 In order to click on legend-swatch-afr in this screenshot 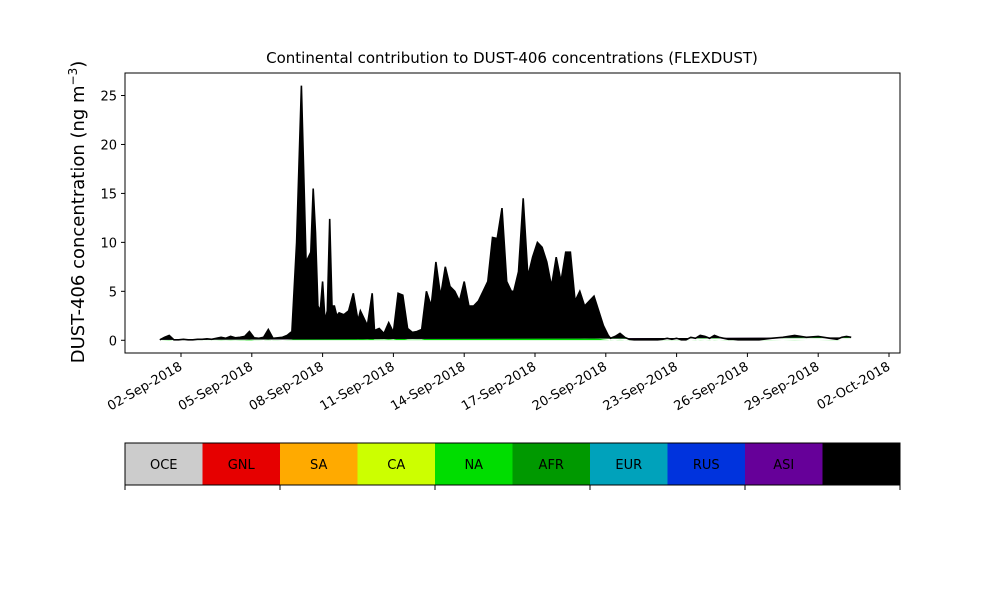, I will do `click(551, 464)`.